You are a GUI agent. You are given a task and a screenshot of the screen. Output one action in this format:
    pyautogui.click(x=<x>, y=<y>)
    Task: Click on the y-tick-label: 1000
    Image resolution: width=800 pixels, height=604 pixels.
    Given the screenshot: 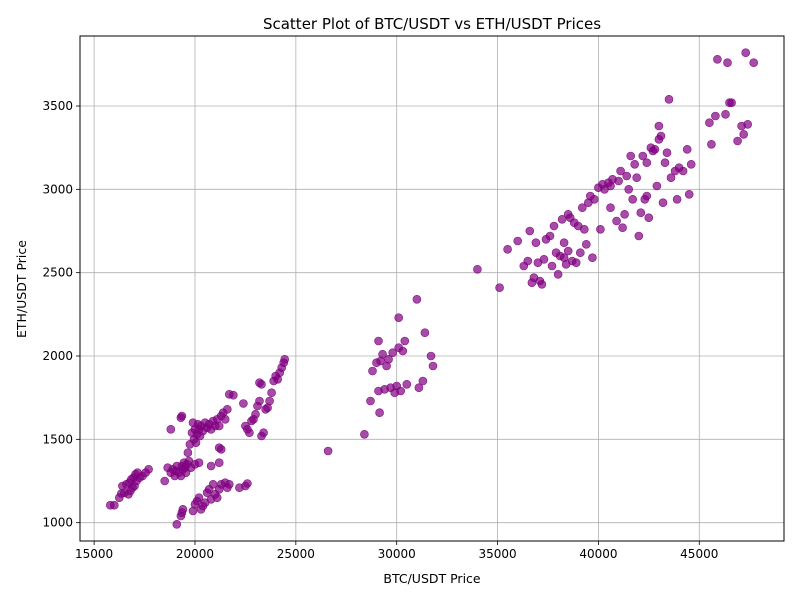 What is the action you would take?
    pyautogui.click(x=57, y=523)
    